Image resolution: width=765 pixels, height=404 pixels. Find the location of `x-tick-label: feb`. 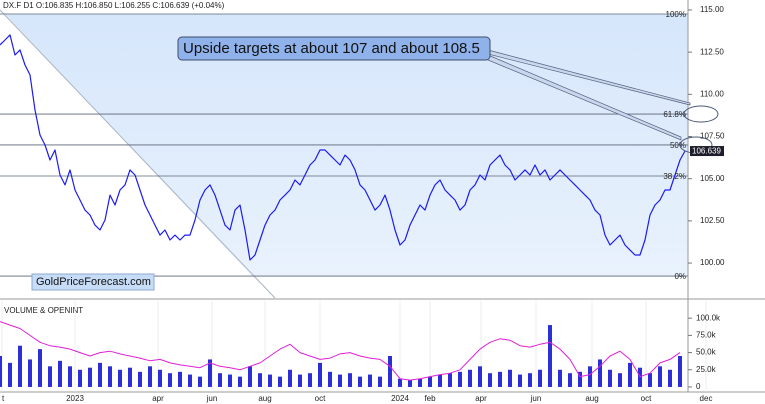

x-tick-label: feb is located at coordinates (430, 398).